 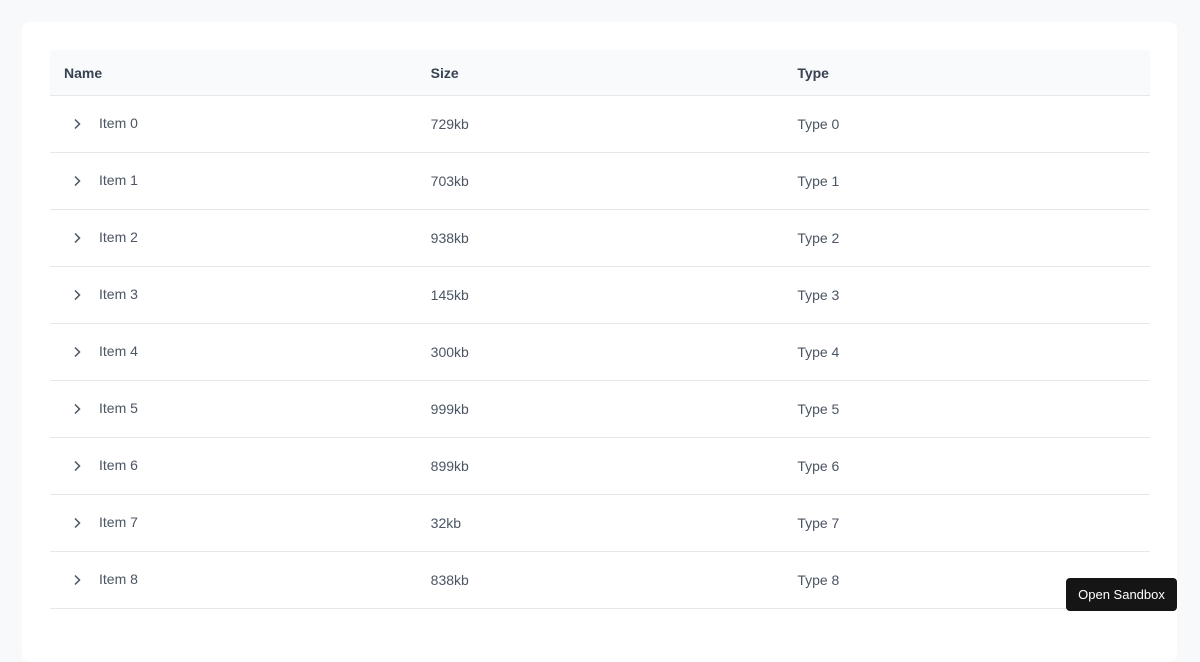 I want to click on name-cell-content: Item 6, so click(x=233, y=465).